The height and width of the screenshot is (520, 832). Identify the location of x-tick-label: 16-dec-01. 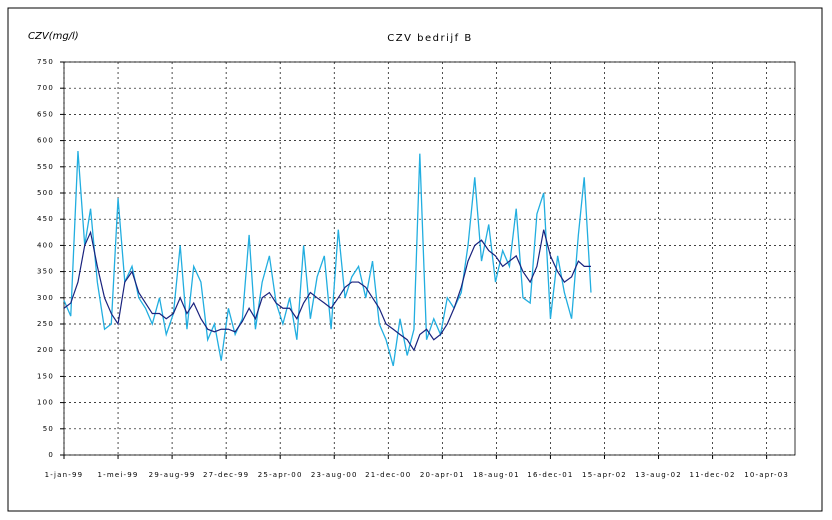
(550, 475).